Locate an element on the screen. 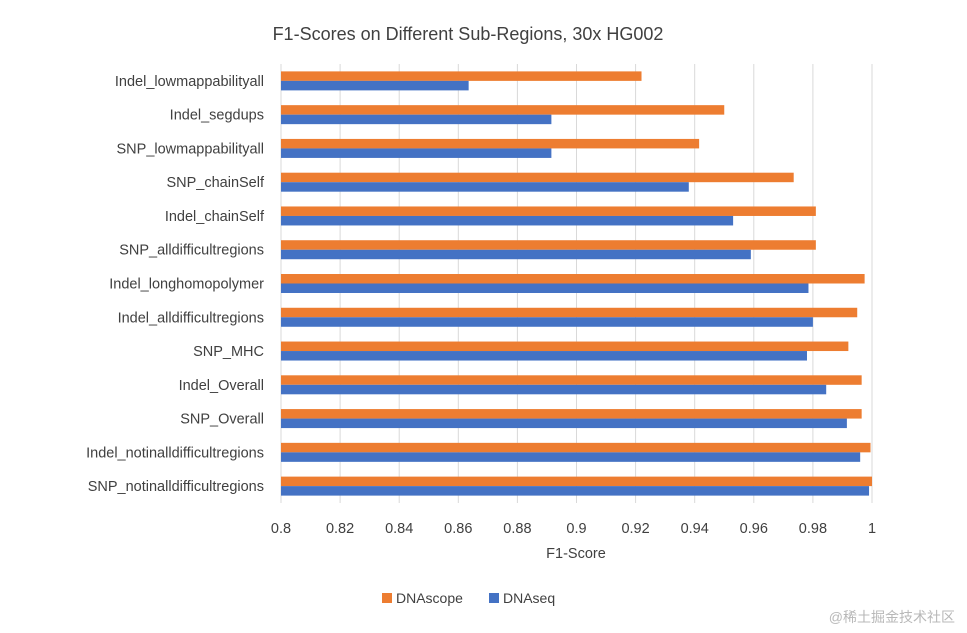 The image size is (967, 633). category-label: Indel_Overall is located at coordinates (221, 386).